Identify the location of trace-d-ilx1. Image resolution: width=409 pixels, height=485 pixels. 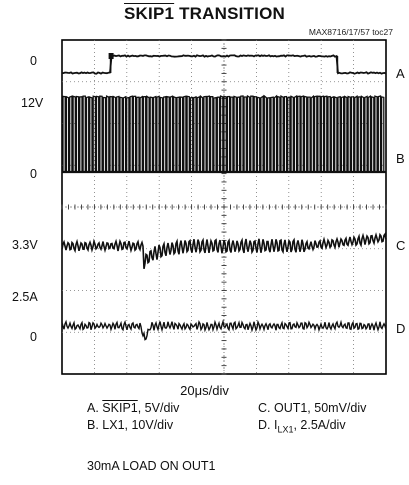
(224, 330).